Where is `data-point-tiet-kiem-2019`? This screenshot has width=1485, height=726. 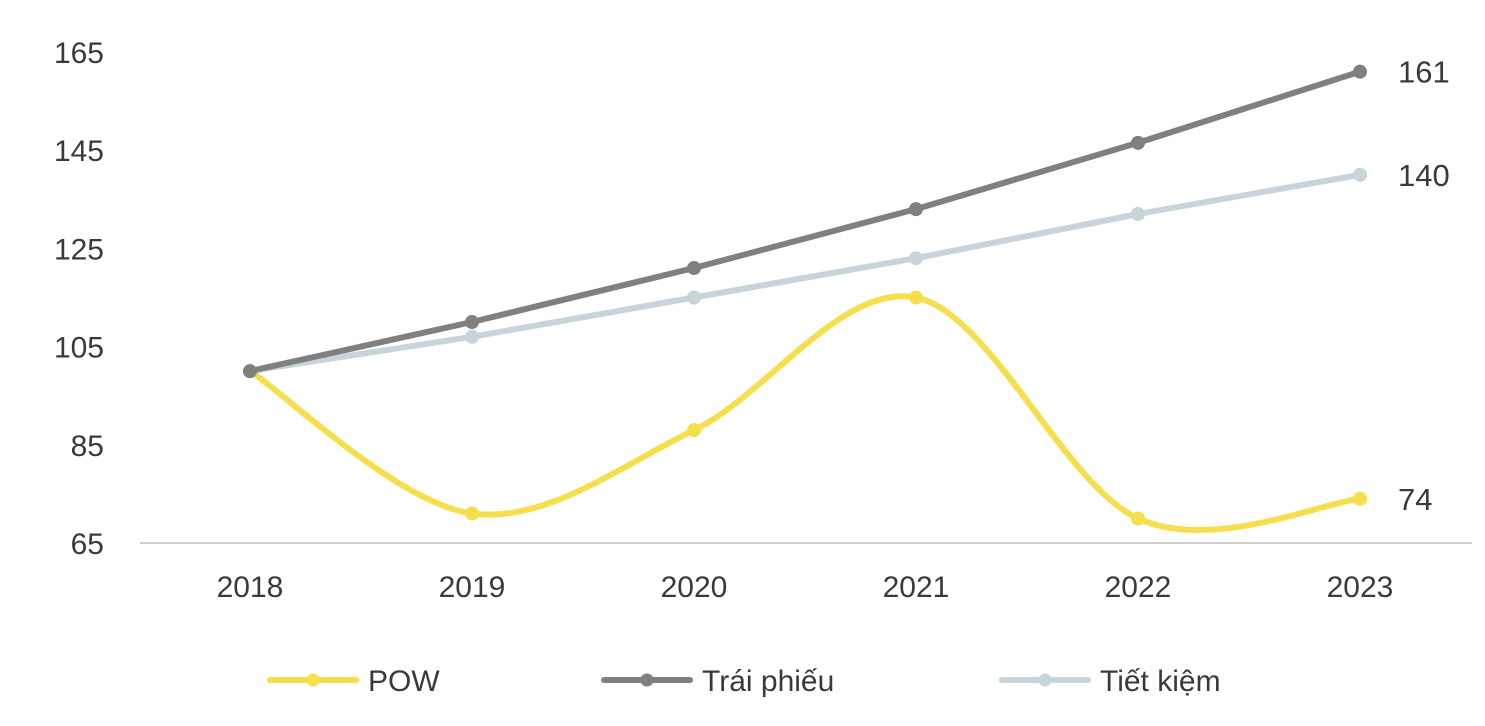
data-point-tiet-kiem-2019 is located at coordinates (472, 336).